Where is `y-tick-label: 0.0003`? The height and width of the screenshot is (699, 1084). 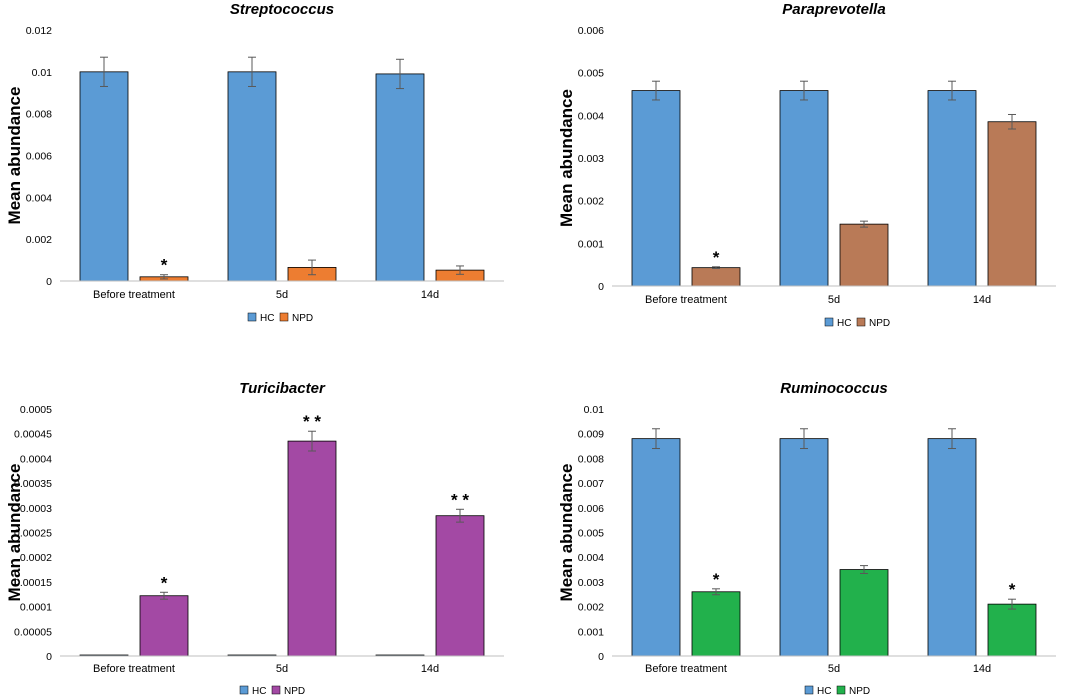
y-tick-label: 0.0003 is located at coordinates (36, 509).